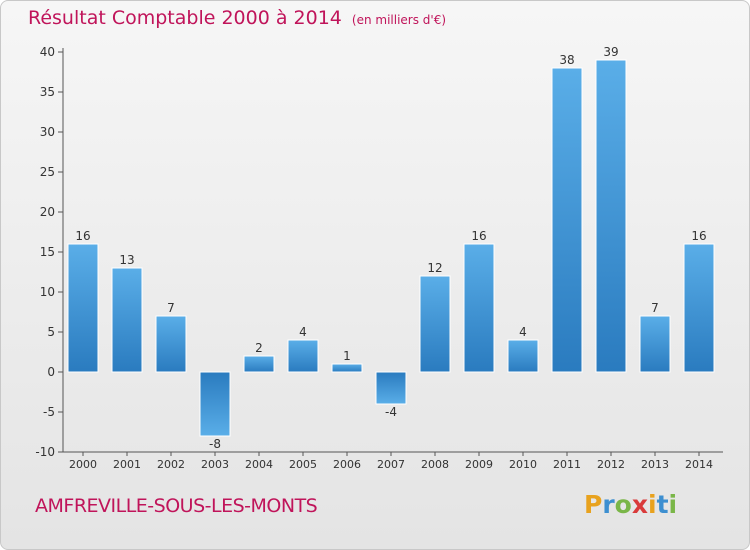 Image resolution: width=750 pixels, height=550 pixels. What do you see at coordinates (171, 464) in the screenshot?
I see `x-tick-label: 2002` at bounding box center [171, 464].